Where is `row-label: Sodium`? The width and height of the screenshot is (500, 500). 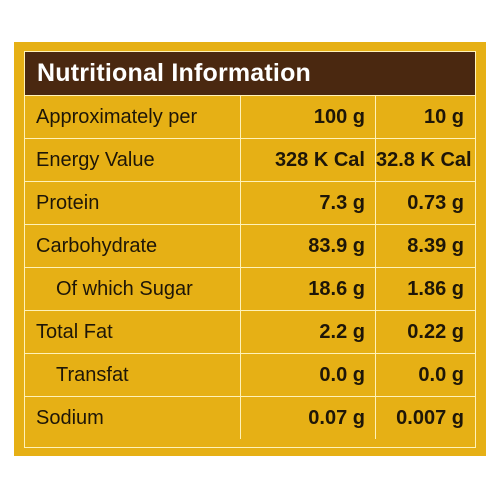 row-label: Sodium is located at coordinates (132, 418).